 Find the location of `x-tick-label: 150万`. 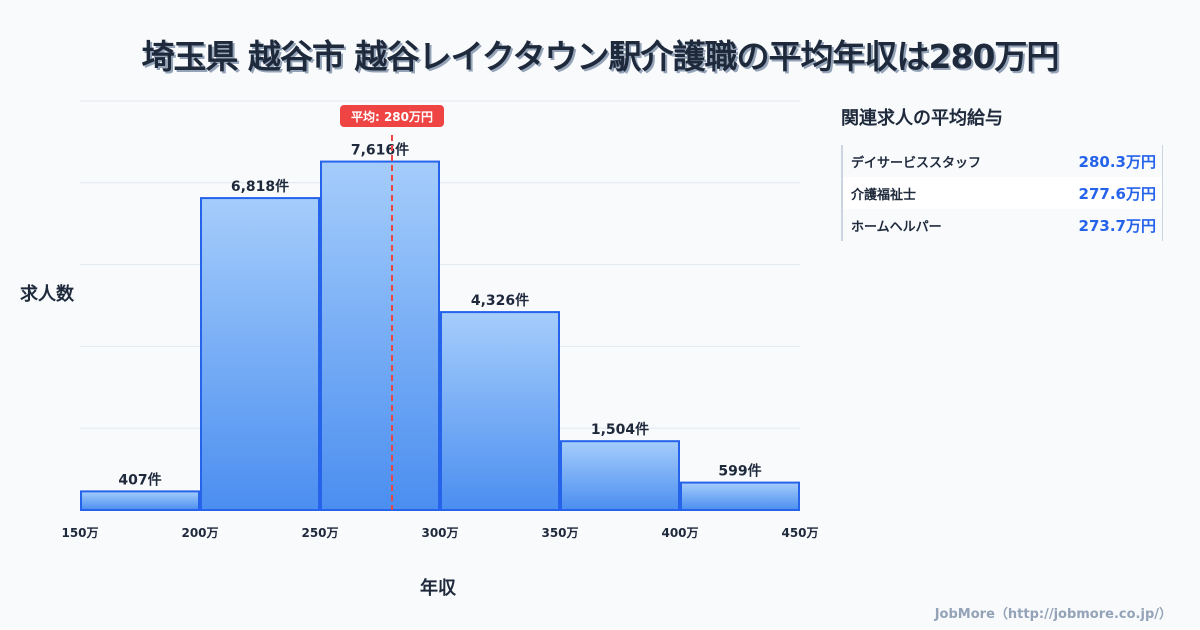

x-tick-label: 150万 is located at coordinates (79, 533).